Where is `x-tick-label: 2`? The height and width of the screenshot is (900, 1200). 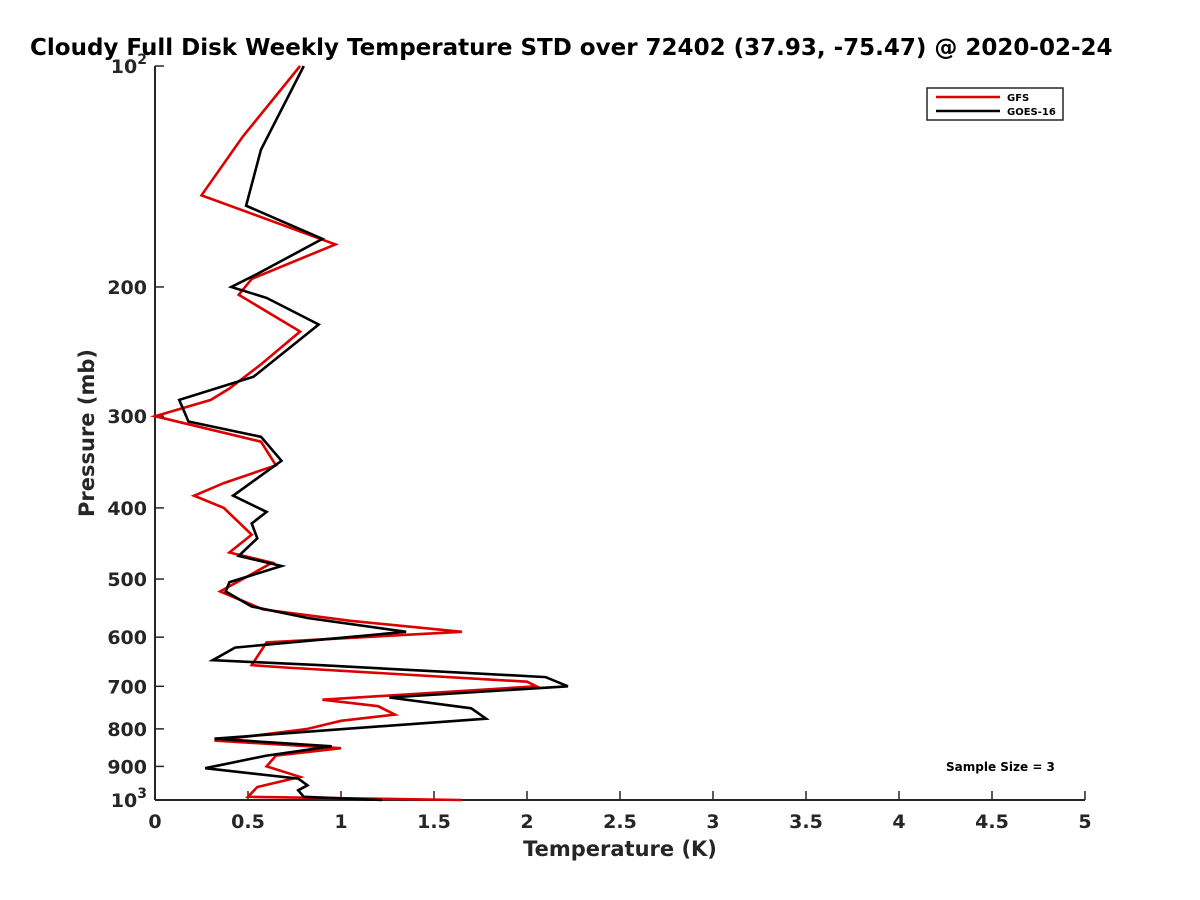
x-tick-label: 2 is located at coordinates (526, 822).